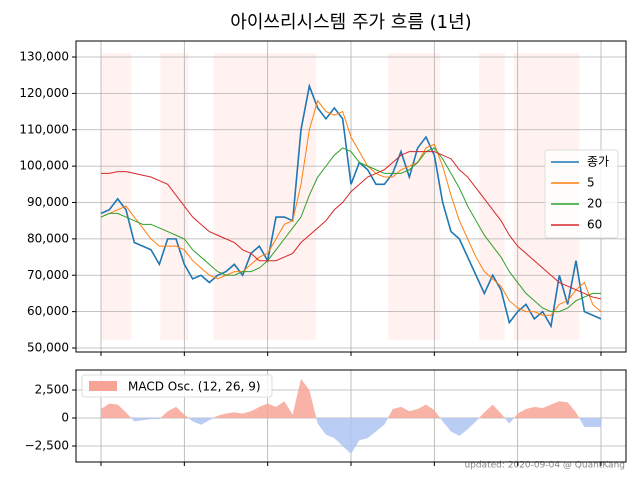 This screenshot has height=484, width=640. What do you see at coordinates (194, 387) in the screenshot?
I see `legend-label: MACD Osc. (12, 26, 9)` at bounding box center [194, 387].